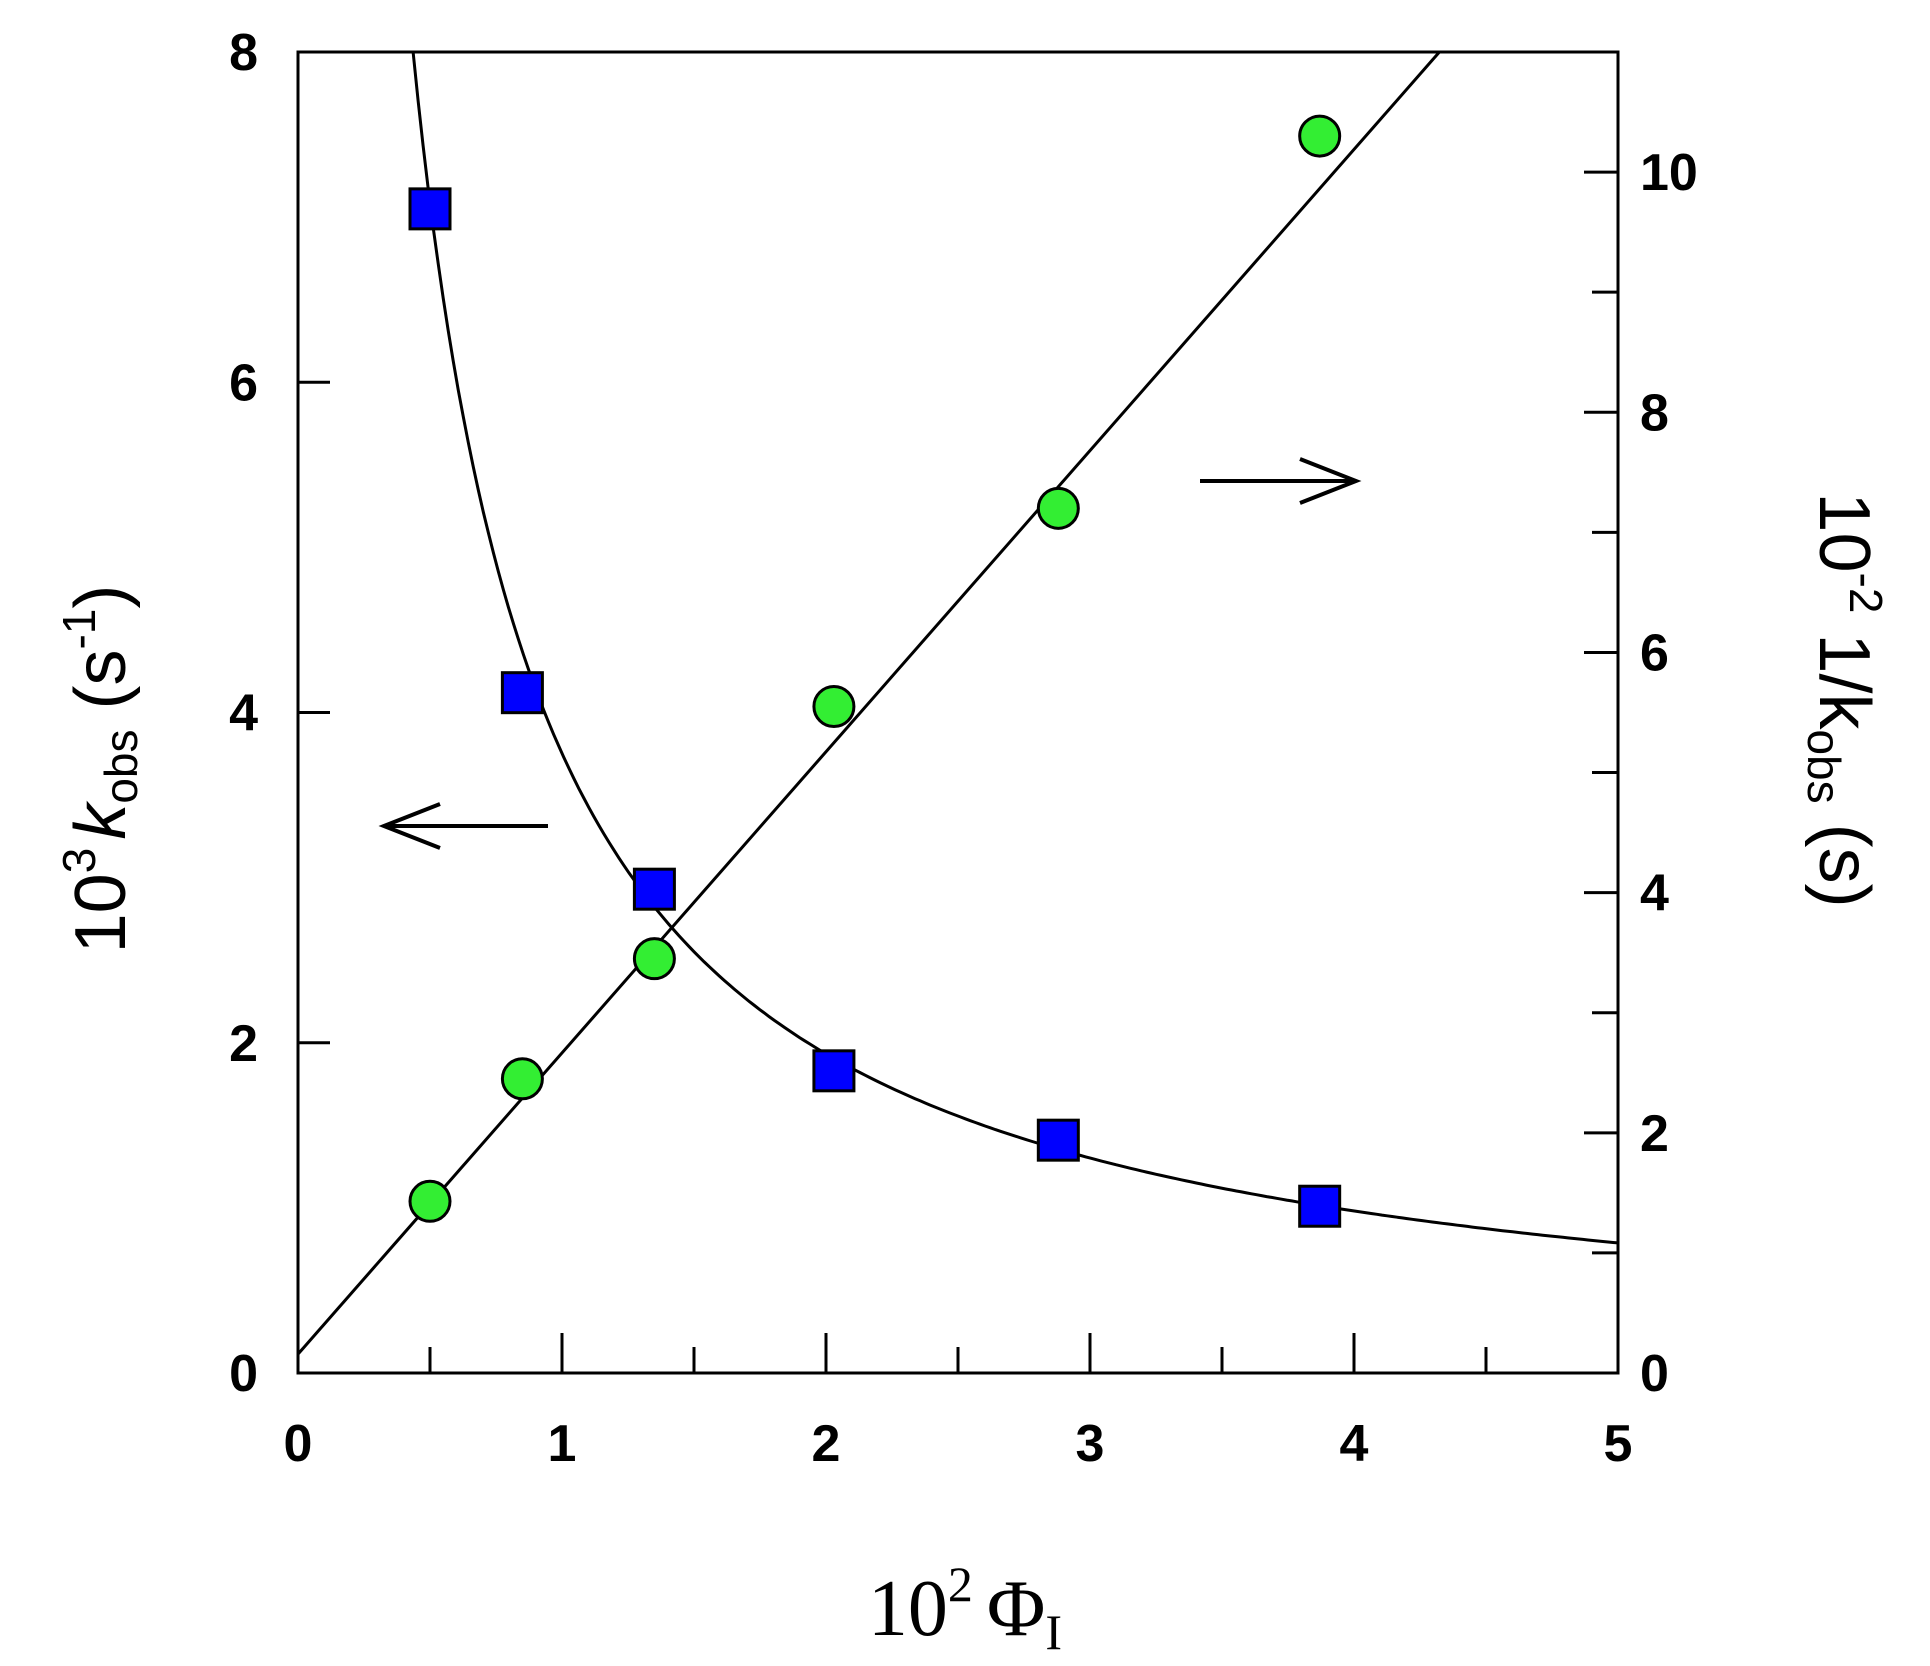 The height and width of the screenshot is (1666, 1930). Describe the element at coordinates (243, 714) in the screenshot. I see `y-left-tick-label: 4` at that location.